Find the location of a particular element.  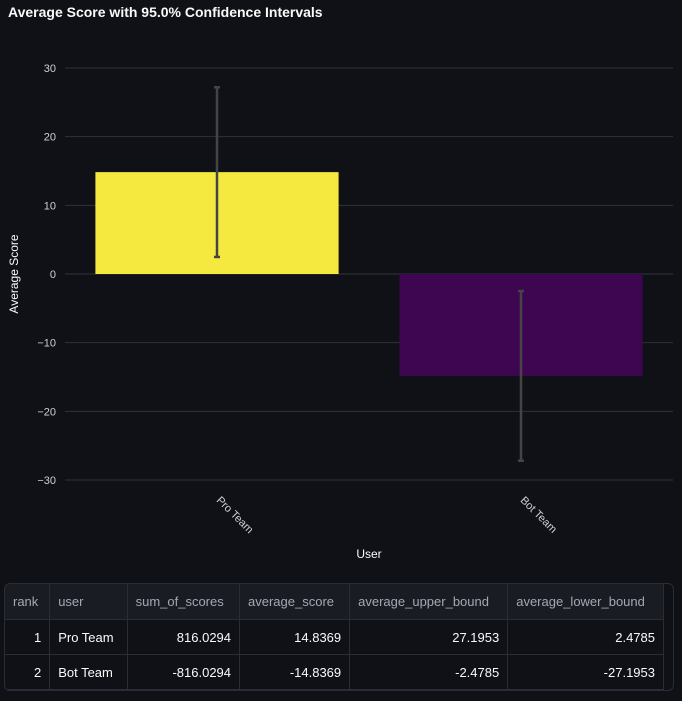

column-header: sum_of_scores is located at coordinates (184, 602).